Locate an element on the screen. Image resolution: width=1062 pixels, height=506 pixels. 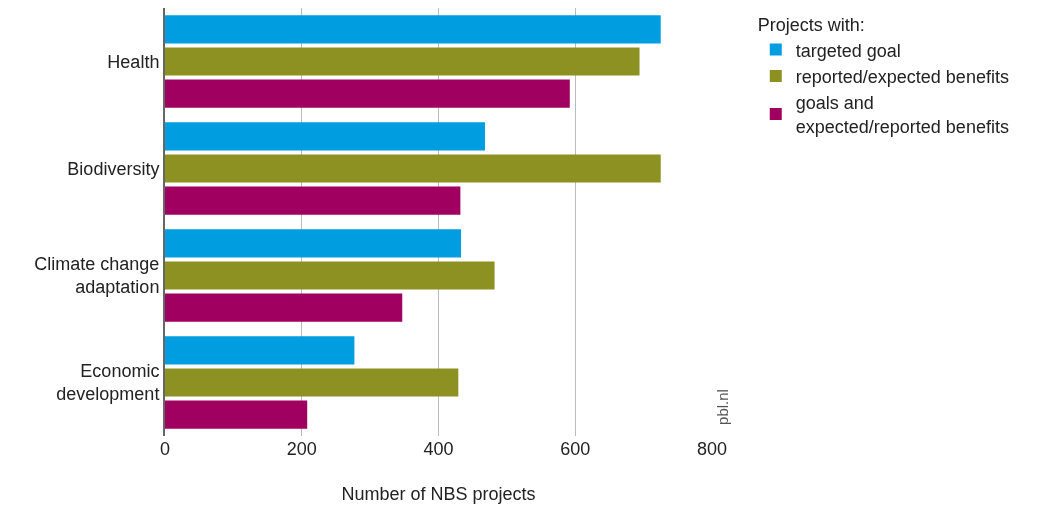
text: pbl.nl is located at coordinates (723, 407).